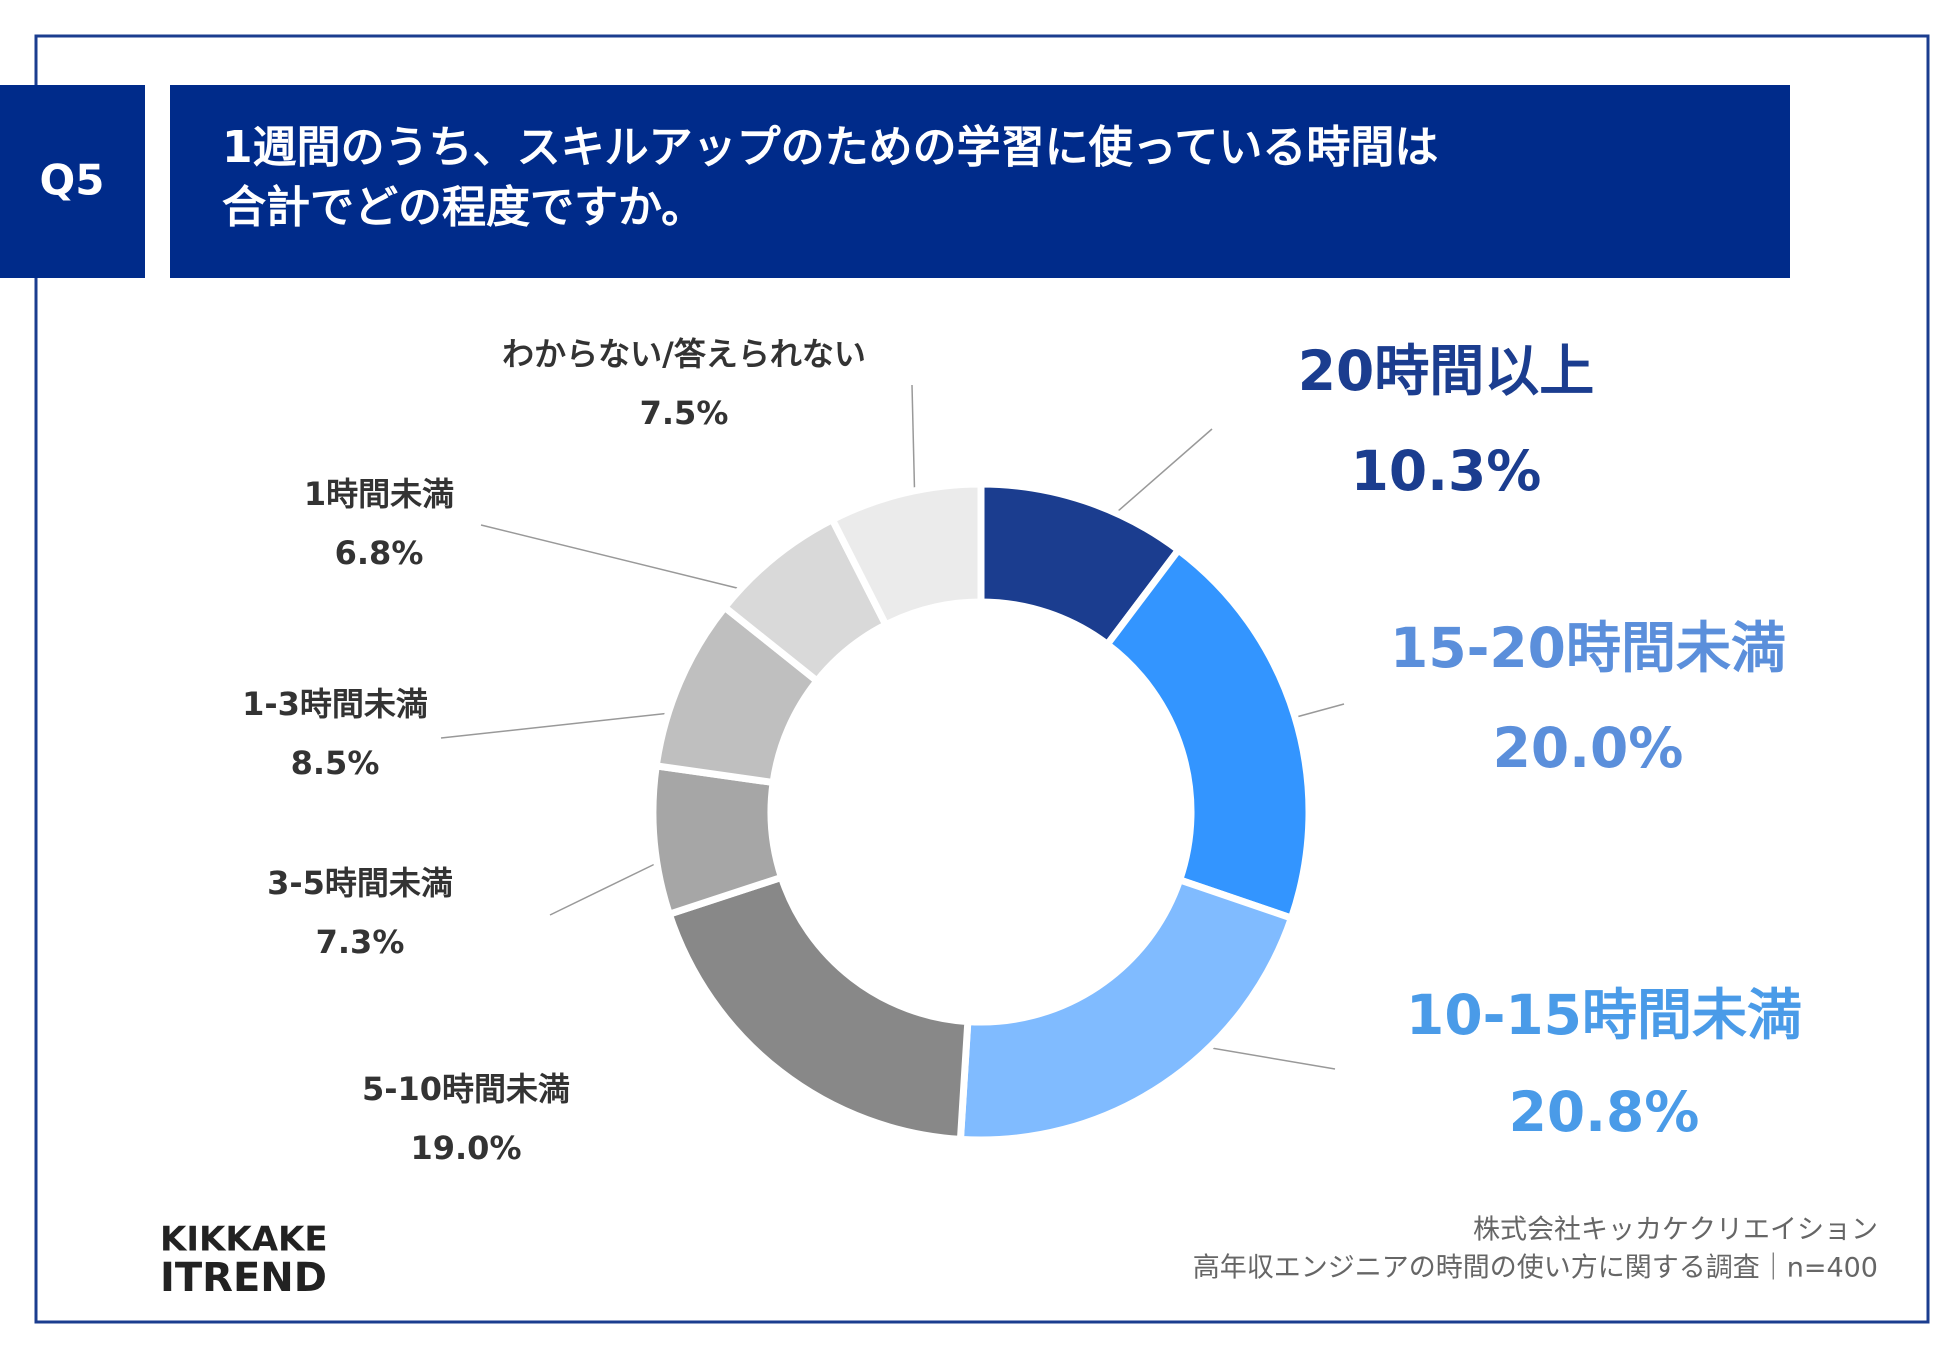 Image resolution: width=1950 pixels, height=1350 pixels. Describe the element at coordinates (1446, 371) in the screenshot. I see `category-label: 20時間以上` at that location.